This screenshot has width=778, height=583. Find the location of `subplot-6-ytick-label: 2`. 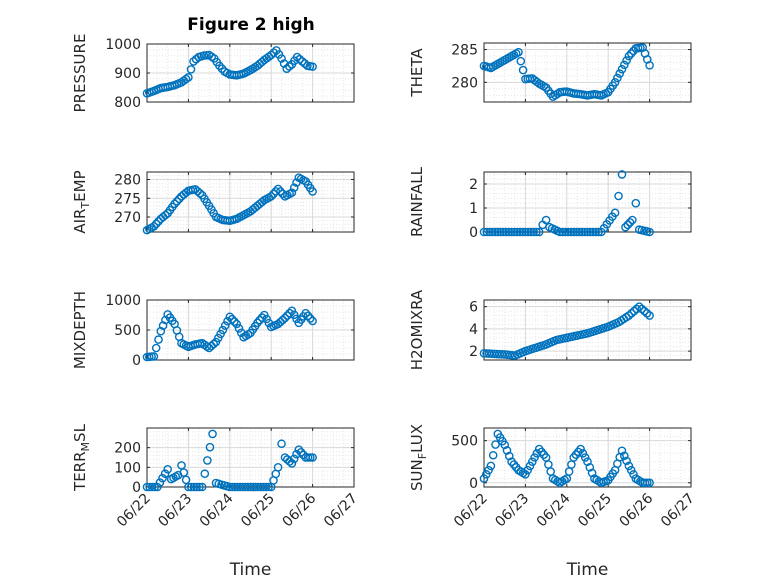

subplot-6-ytick-label: 2 is located at coordinates (473, 352).